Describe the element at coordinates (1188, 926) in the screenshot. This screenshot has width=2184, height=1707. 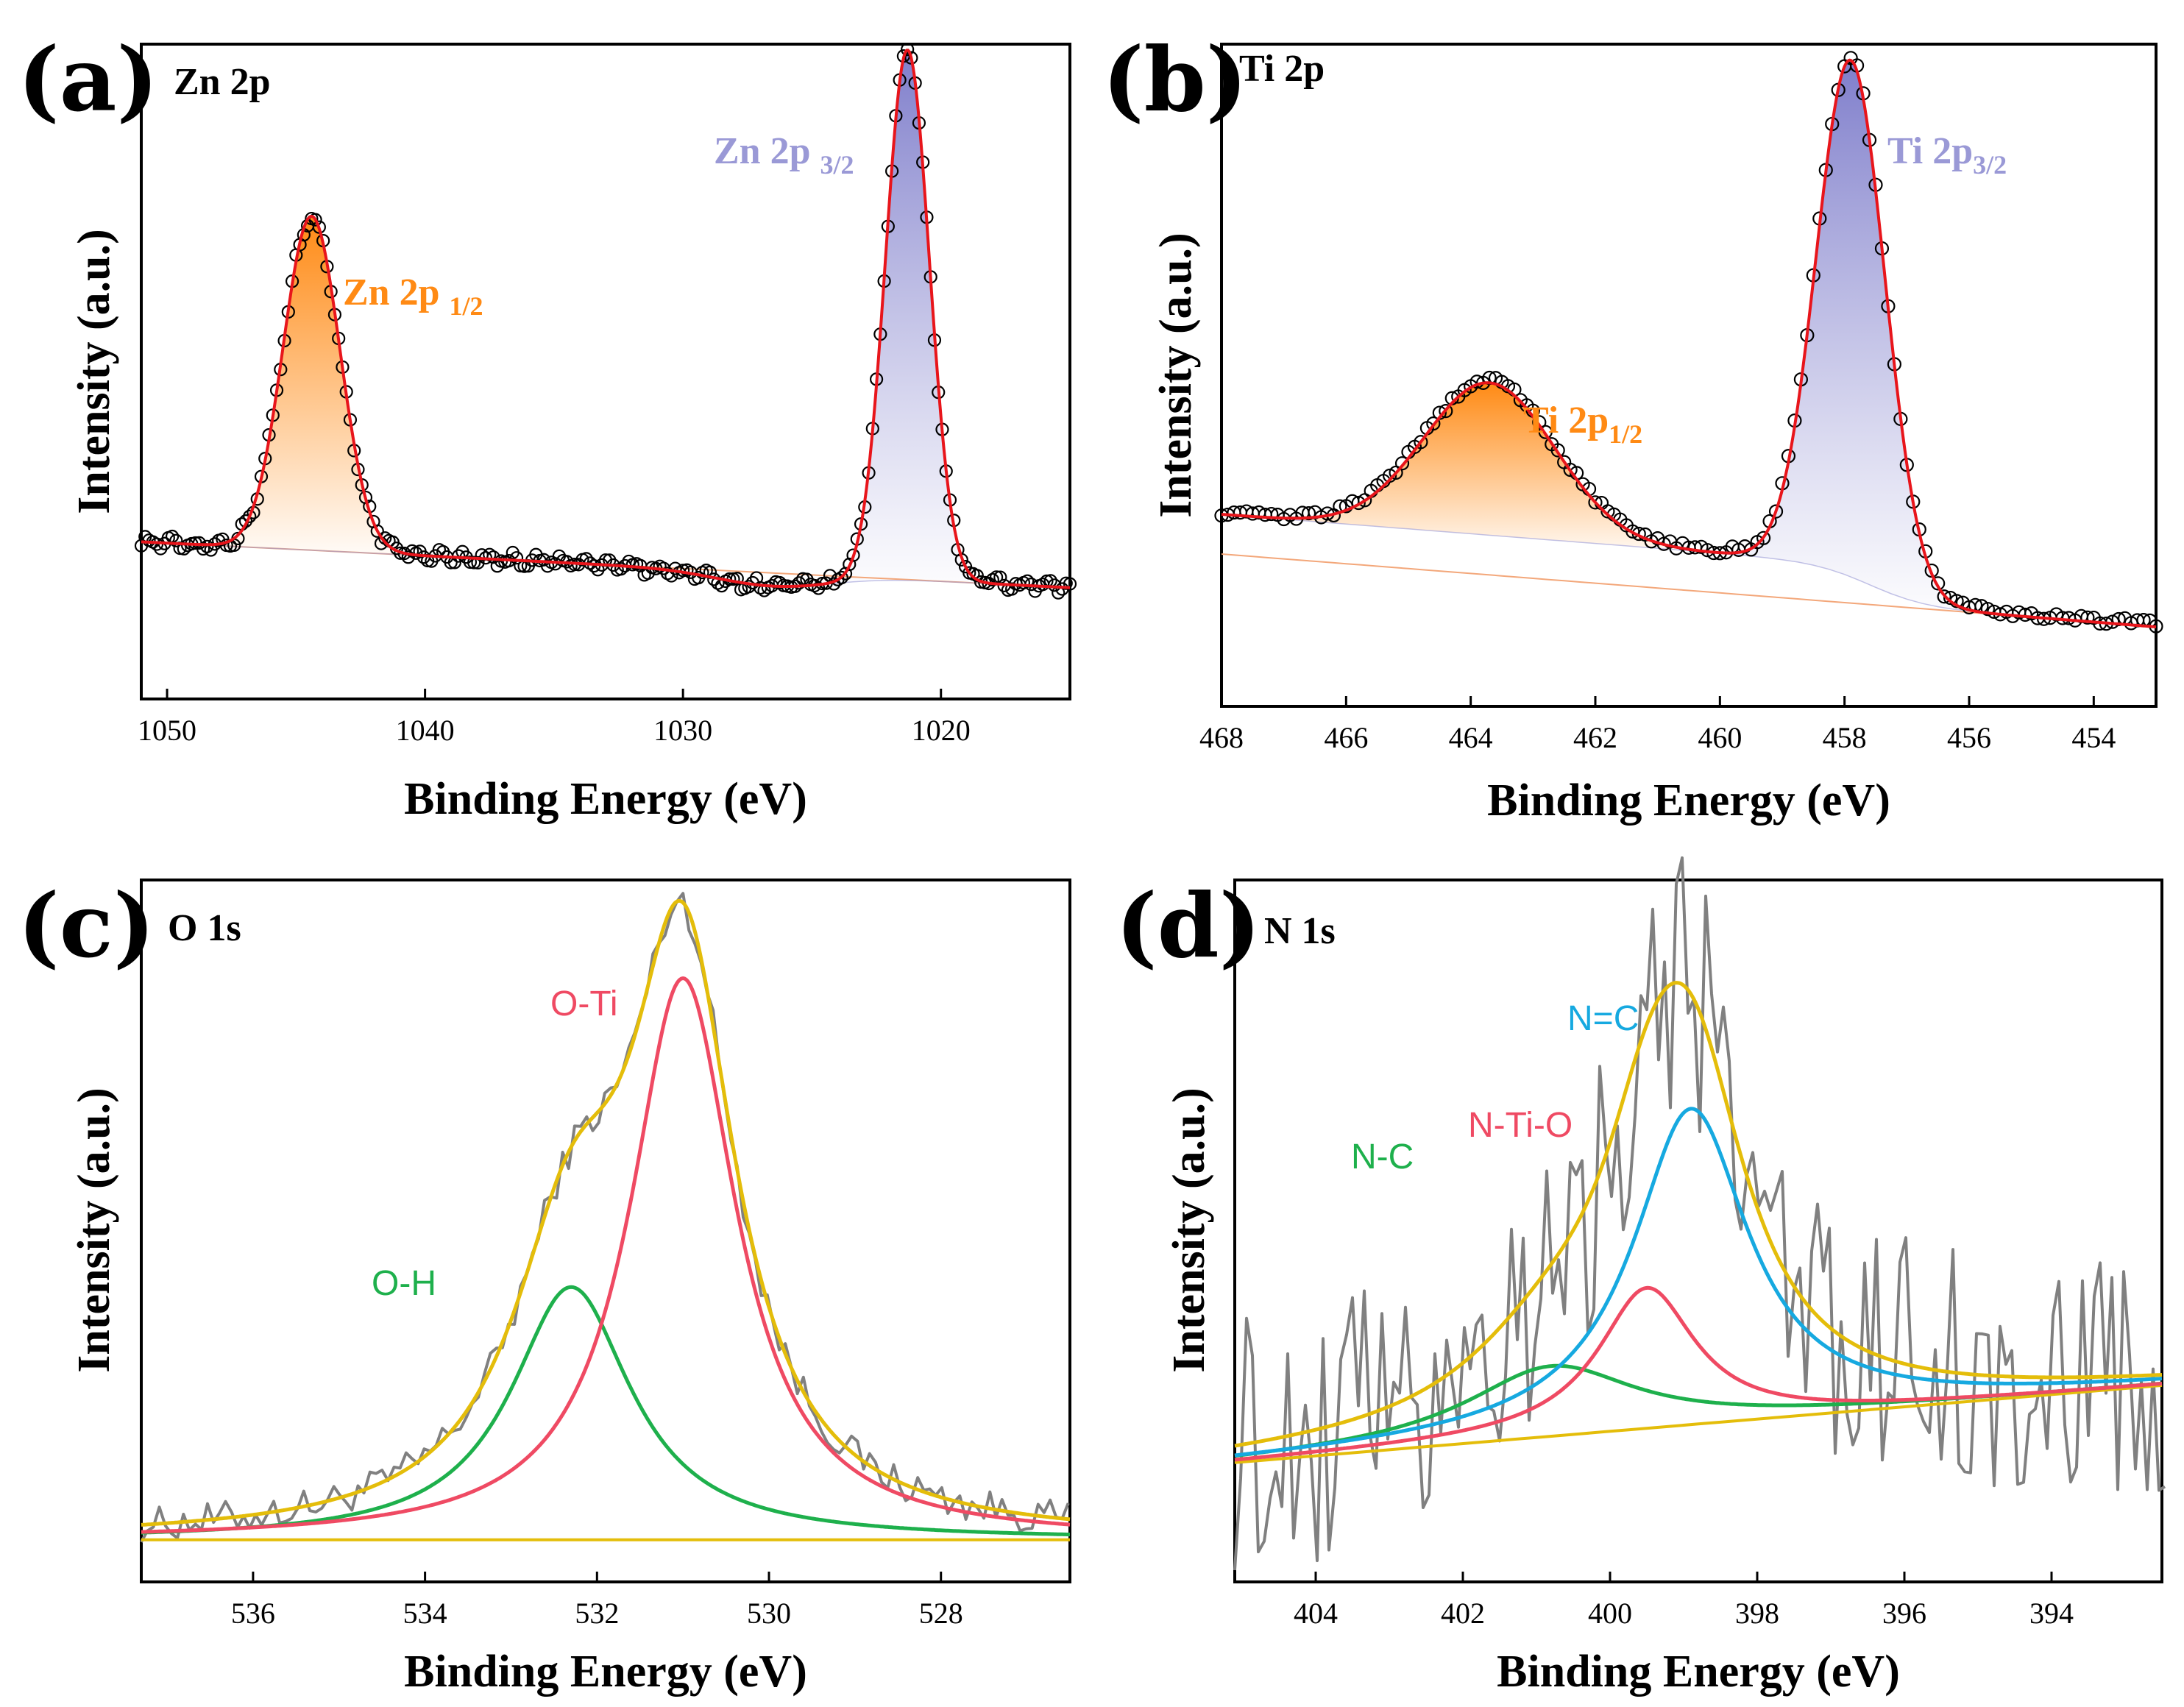
I see `panel-d-letter: (d)` at that location.